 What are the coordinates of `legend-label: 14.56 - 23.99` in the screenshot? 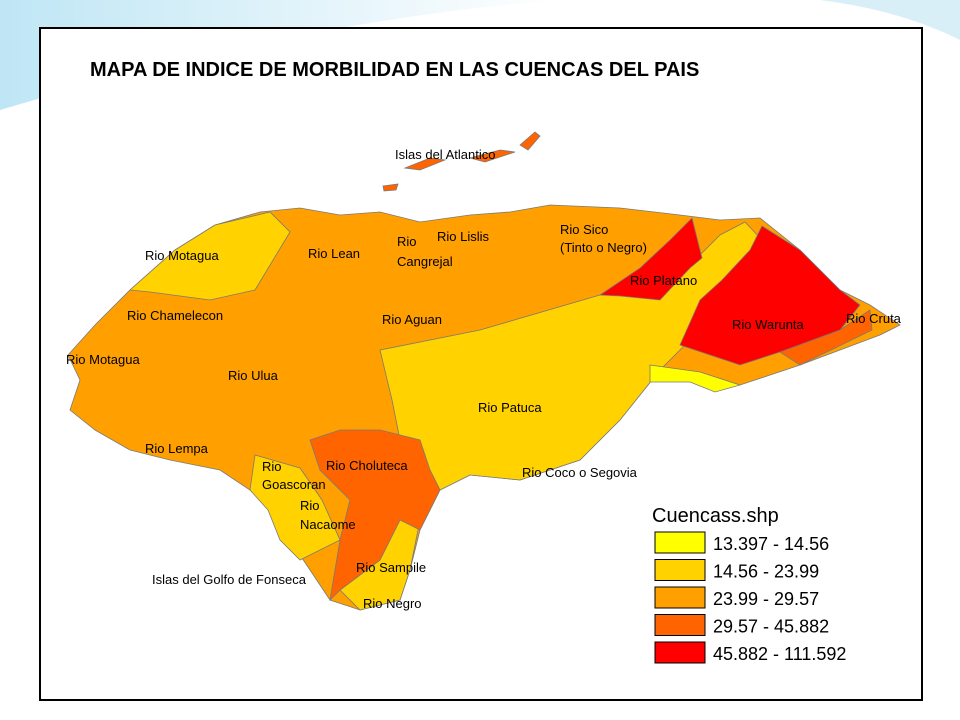 It's located at (766, 572).